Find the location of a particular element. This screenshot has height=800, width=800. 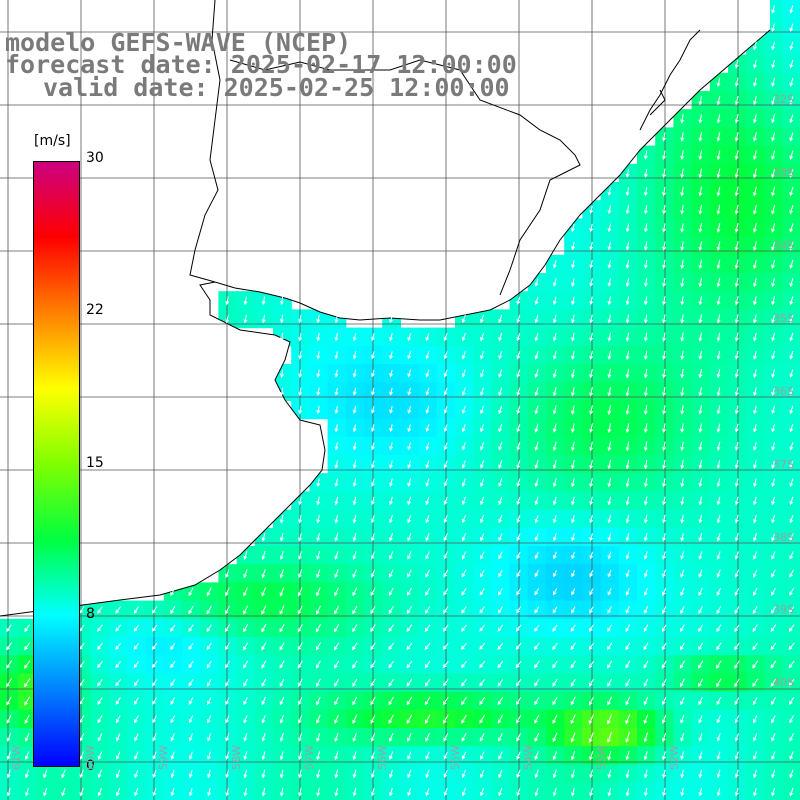

lat-label: 37S is located at coordinates (783, 464).